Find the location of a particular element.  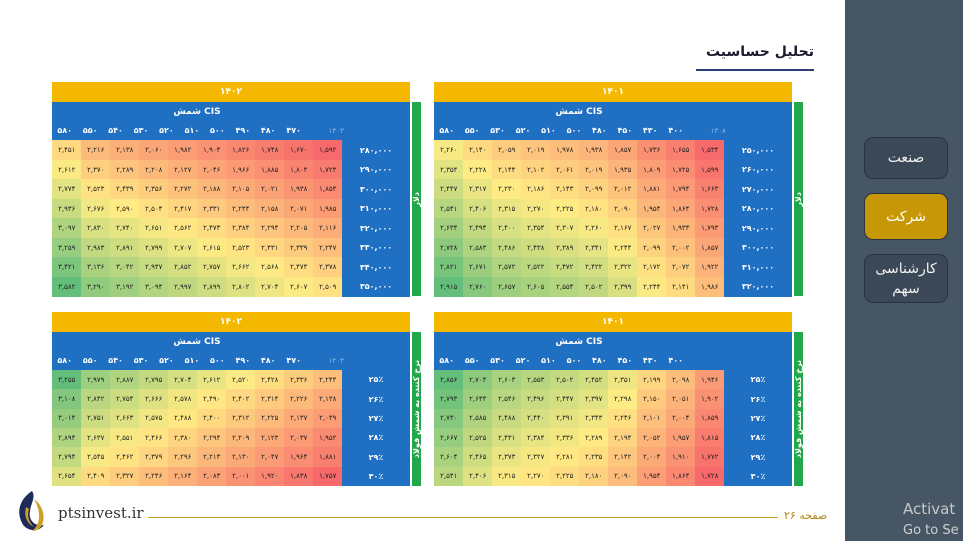

table-cell: ۲,۳۴۱ is located at coordinates (594, 247).